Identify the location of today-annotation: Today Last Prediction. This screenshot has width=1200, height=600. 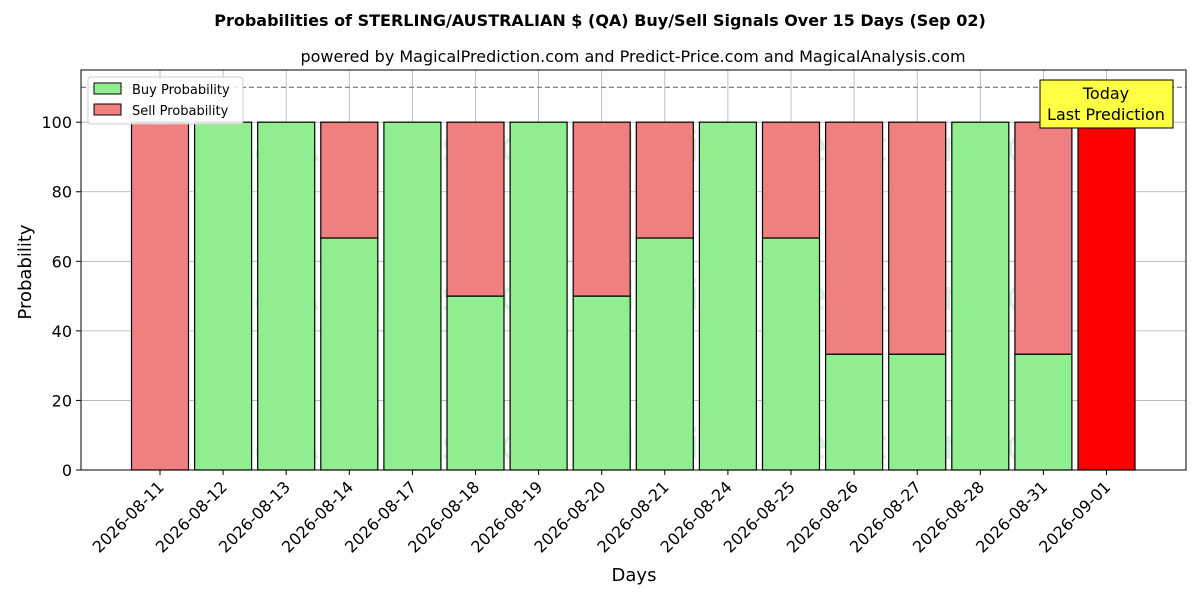
(1106, 104).